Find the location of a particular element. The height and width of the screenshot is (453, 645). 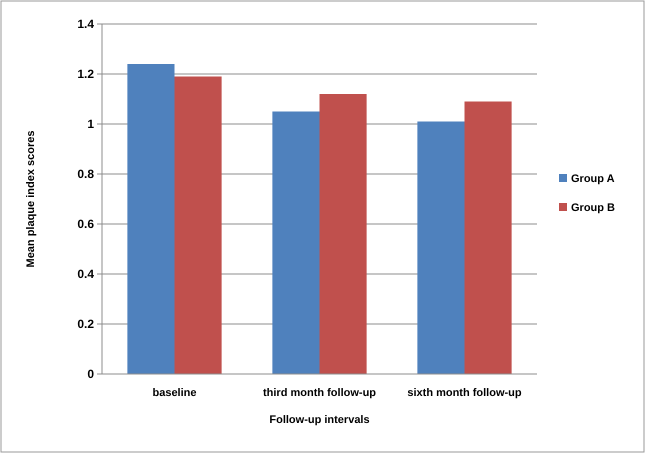

y-tick-label: 1 is located at coordinates (90, 124).